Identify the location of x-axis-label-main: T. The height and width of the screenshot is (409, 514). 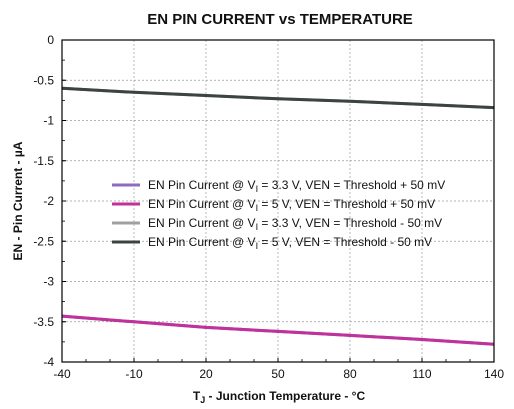
(197, 396).